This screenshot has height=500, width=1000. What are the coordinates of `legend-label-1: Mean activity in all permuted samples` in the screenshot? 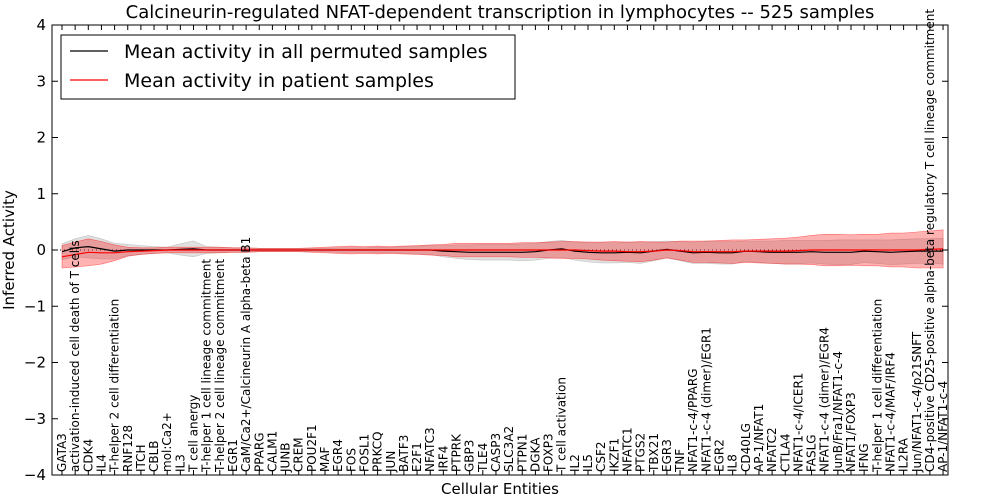 It's located at (305, 52).